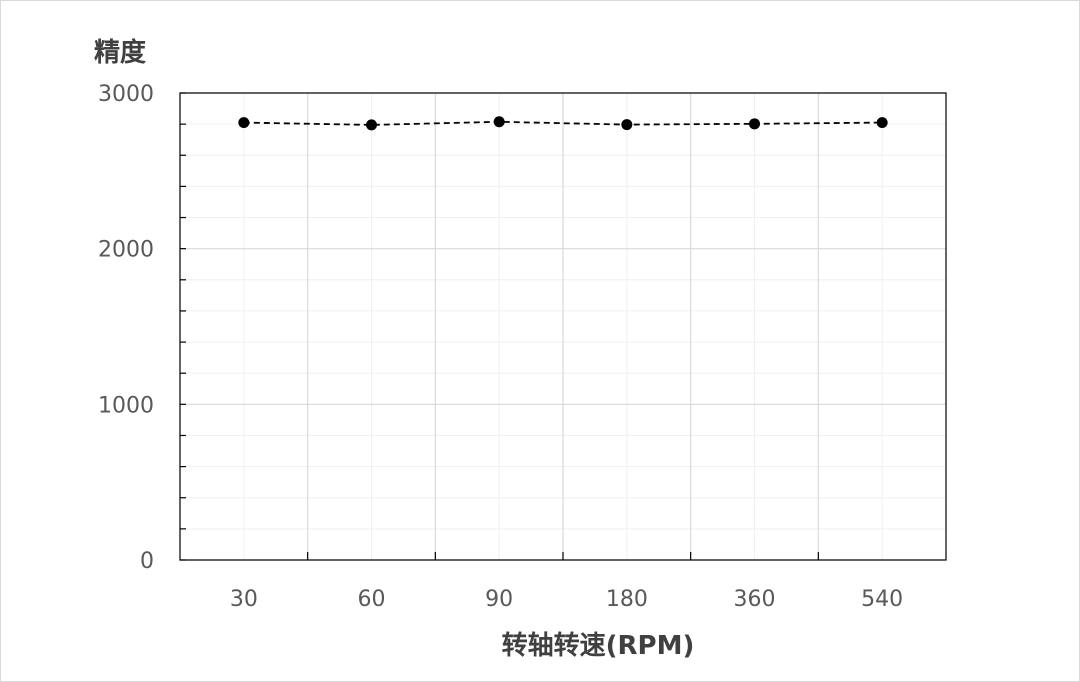 The width and height of the screenshot is (1080, 682). Describe the element at coordinates (627, 599) in the screenshot. I see `x-tick-label: 180` at that location.